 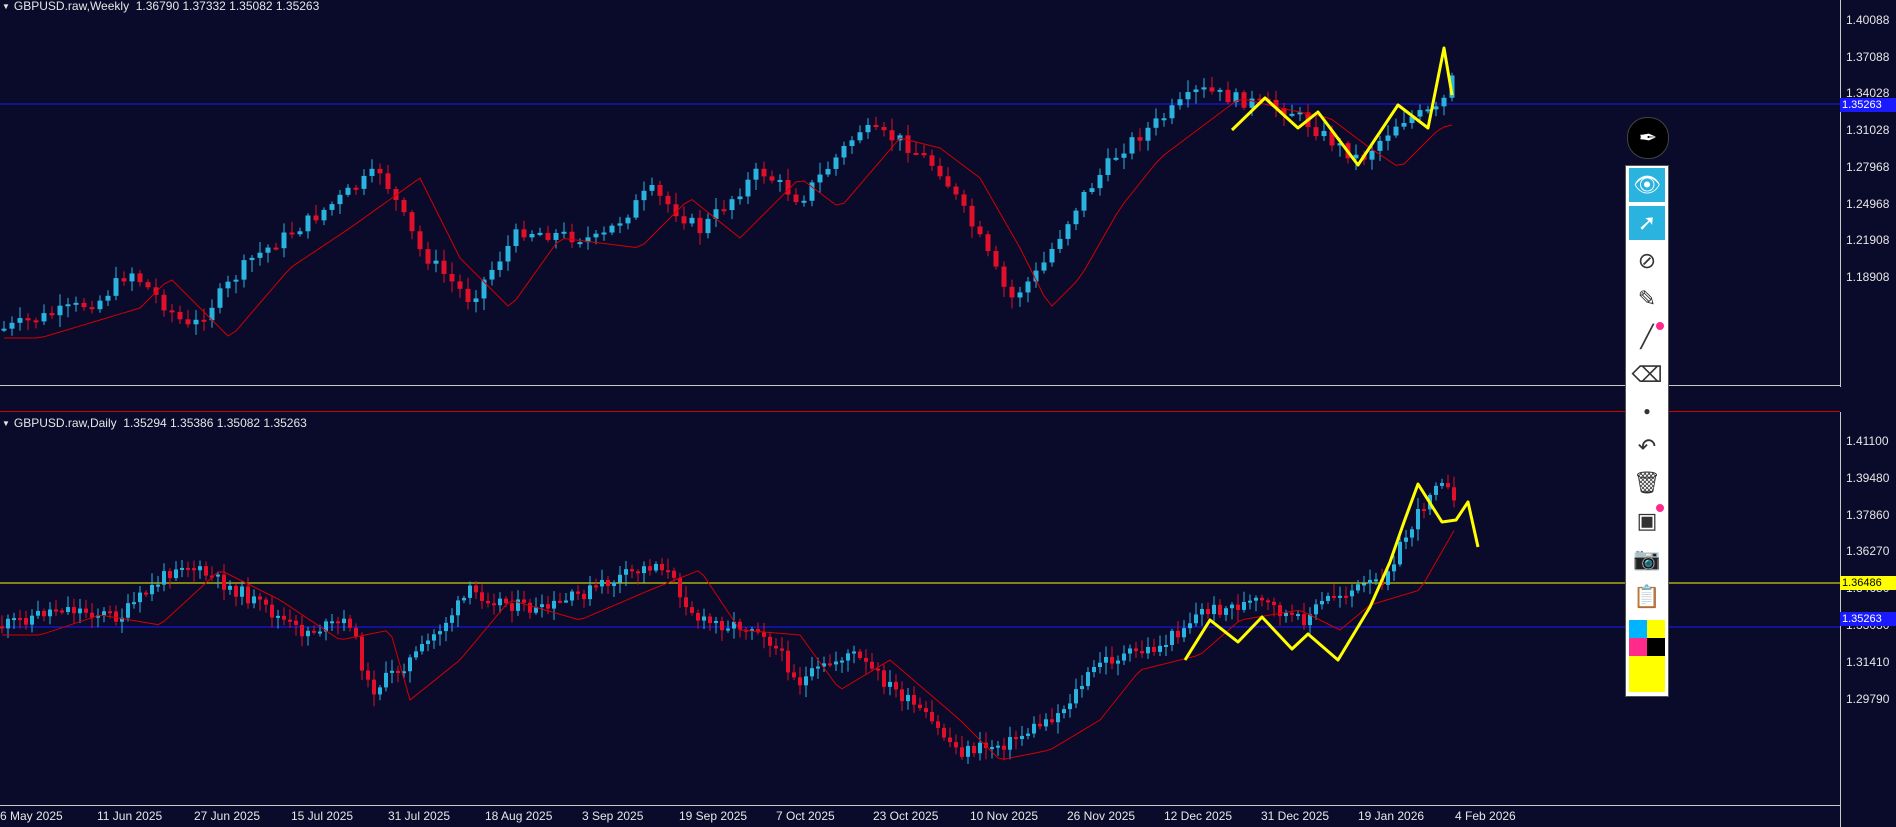 I want to click on eye-icon: 👁, so click(x=1647, y=185).